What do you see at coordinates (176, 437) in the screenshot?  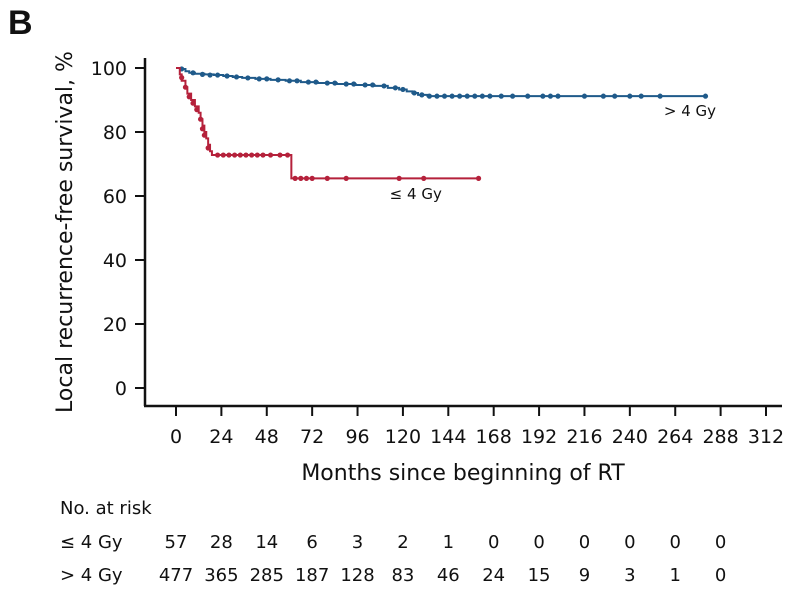 I see `x-tick-label: 0` at bounding box center [176, 437].